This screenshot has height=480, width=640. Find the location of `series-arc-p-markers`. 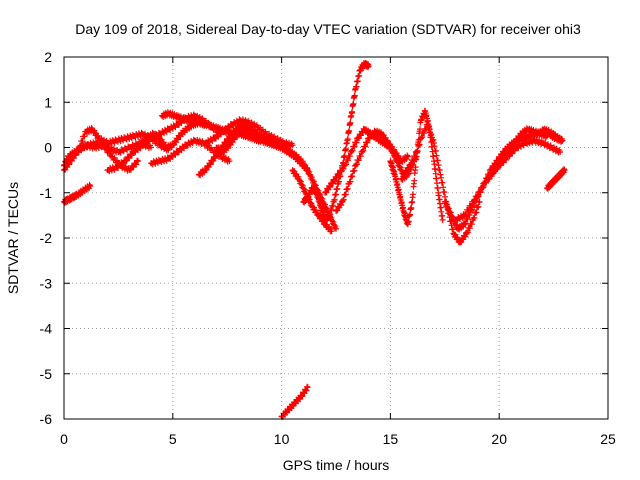

series-arc-p-markers is located at coordinates (372, 170).